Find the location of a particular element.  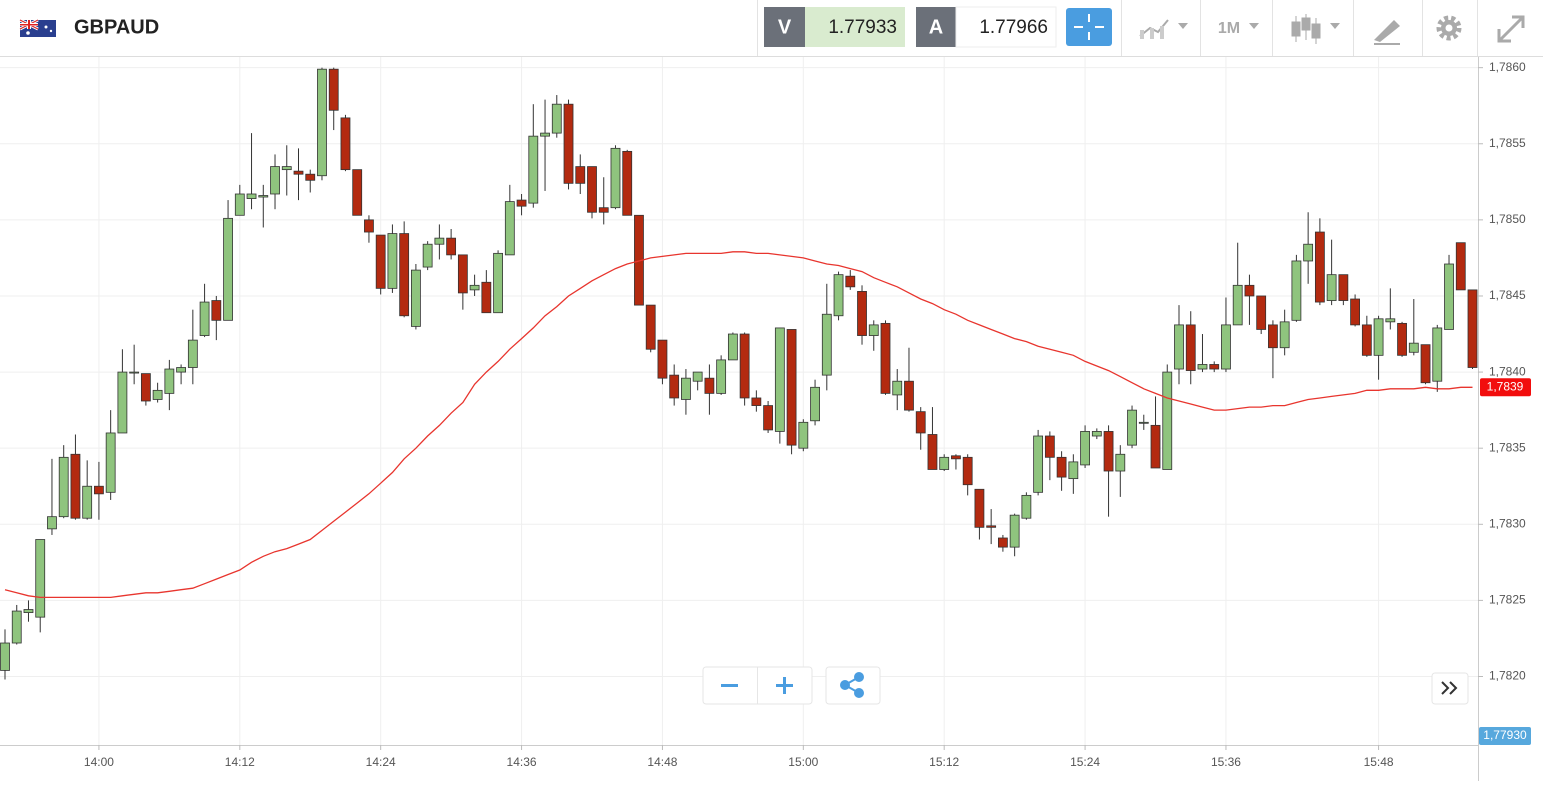

y-tick-label: 1,7845 is located at coordinates (1507, 295).